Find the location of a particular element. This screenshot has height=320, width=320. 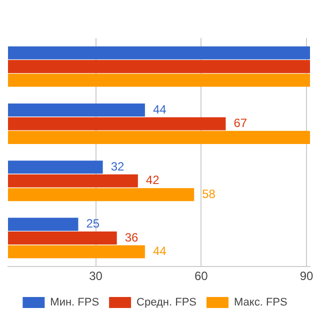

legend-label: Мин. FPS is located at coordinates (75, 302).